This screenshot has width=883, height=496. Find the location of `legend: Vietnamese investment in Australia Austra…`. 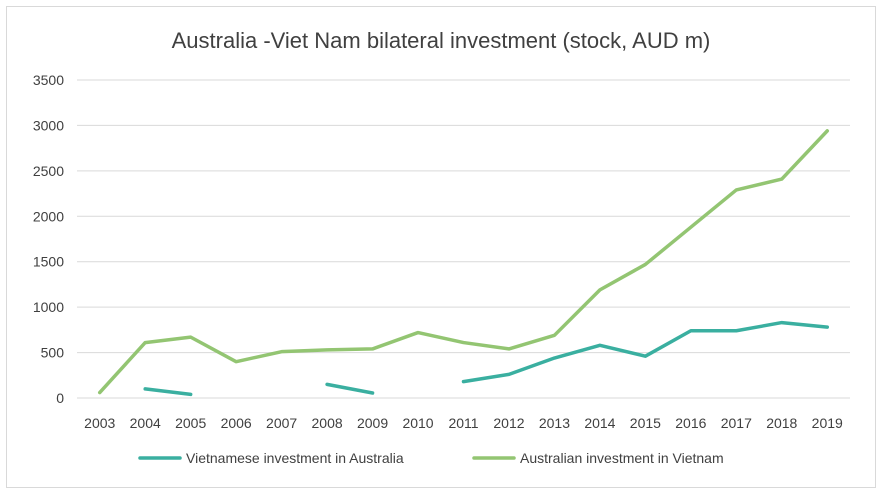

legend: Vietnamese investment in Australia Austra… is located at coordinates (431, 458).